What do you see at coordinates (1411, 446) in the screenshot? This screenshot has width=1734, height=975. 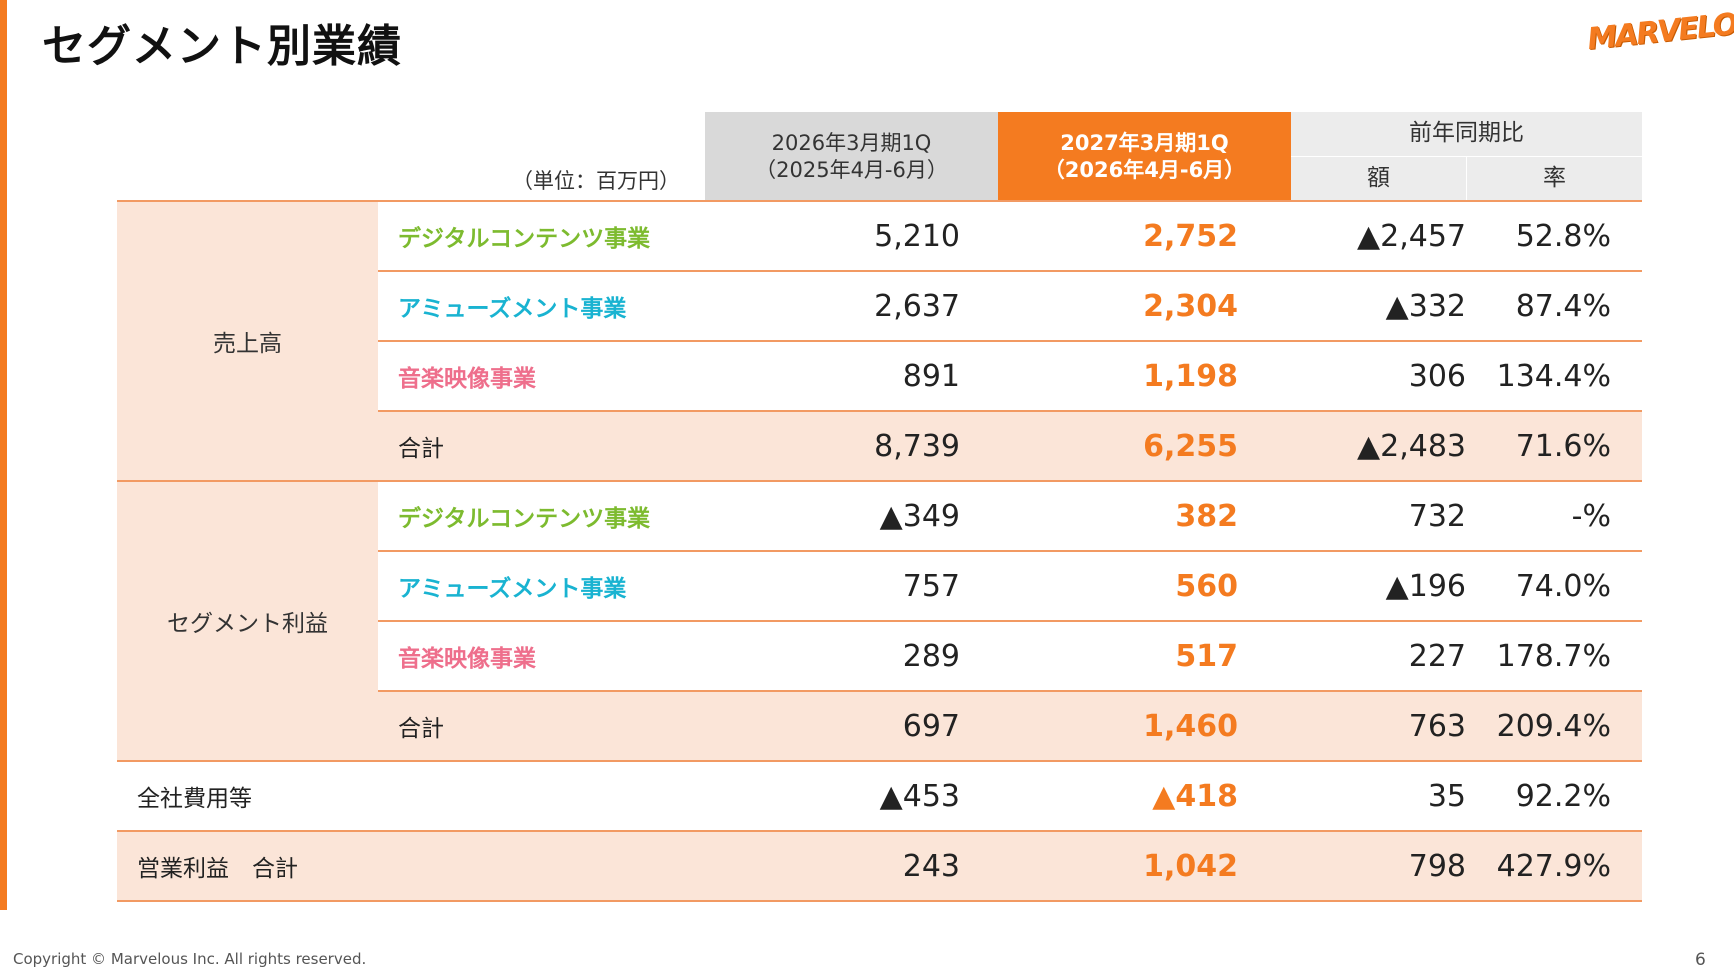 I see `cell-amount: ▲2,483` at bounding box center [1411, 446].